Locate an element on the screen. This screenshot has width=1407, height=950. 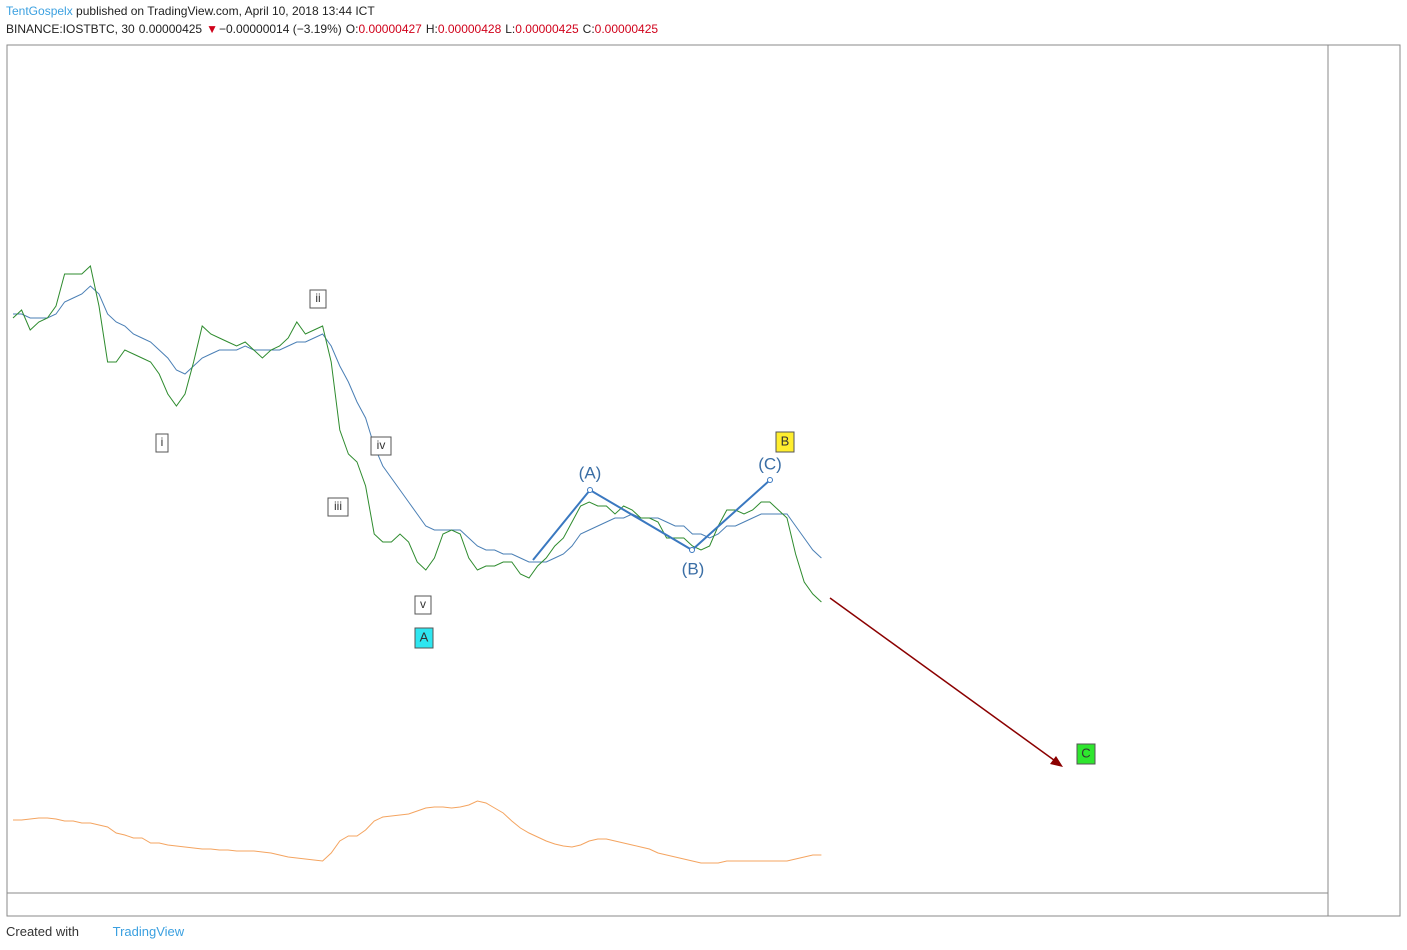
ohlc-value: 0.00000427 is located at coordinates (390, 29).